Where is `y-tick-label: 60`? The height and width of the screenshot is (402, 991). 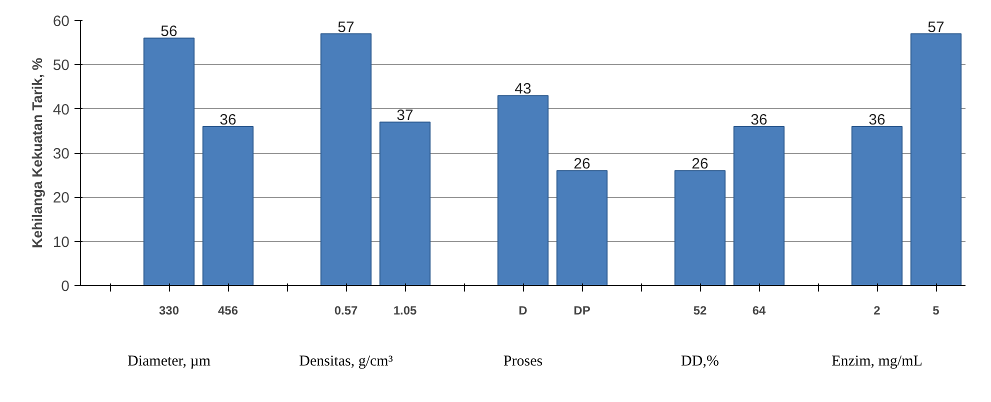
y-tick-label: 60 is located at coordinates (61, 21).